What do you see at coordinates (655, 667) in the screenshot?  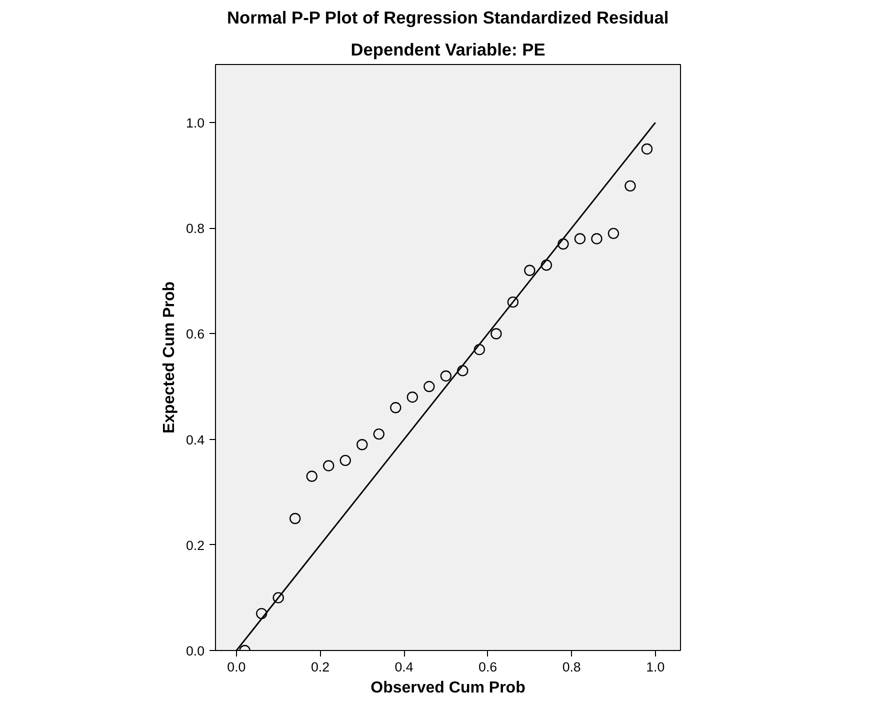 I see `x-tick-label: 1.0` at bounding box center [655, 667].